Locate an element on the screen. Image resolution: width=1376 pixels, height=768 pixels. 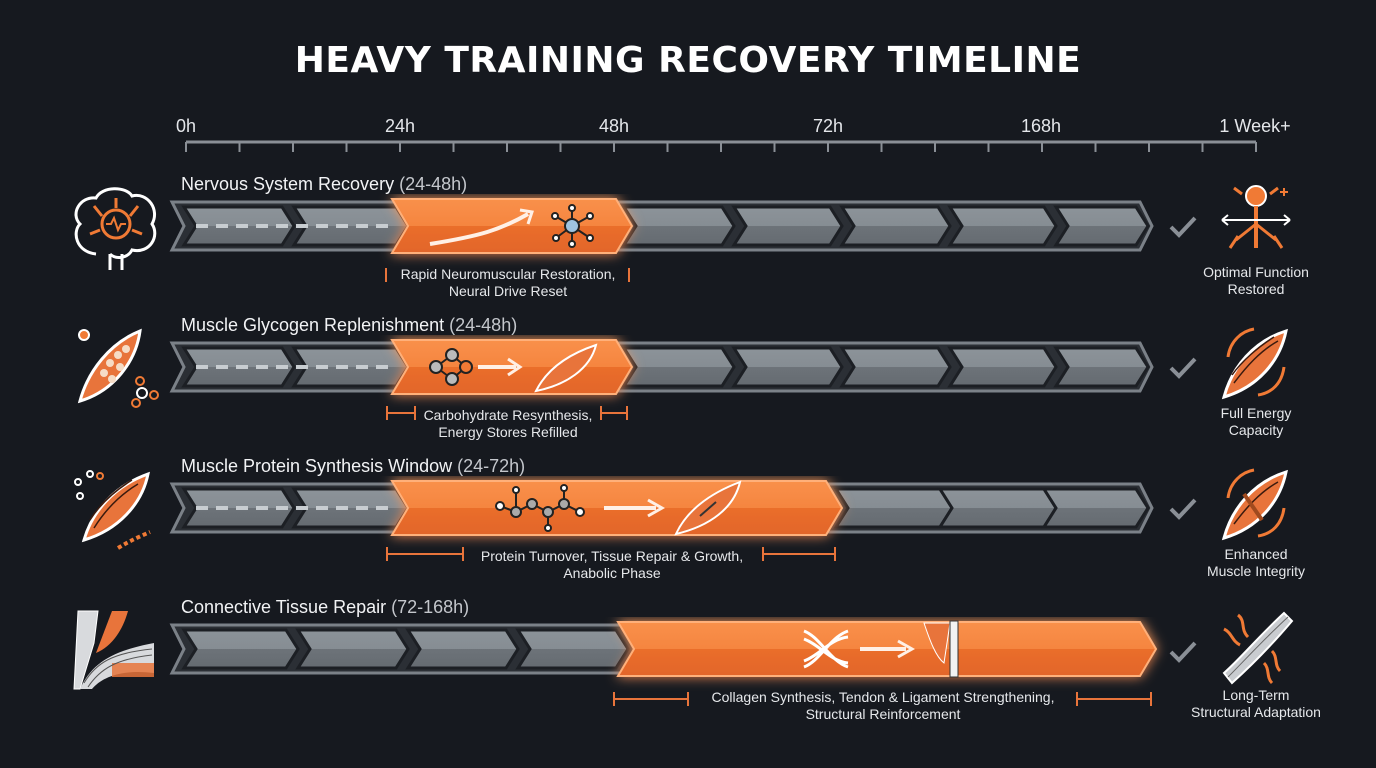
row-title: Nervous System Recovery (24-48h) is located at coordinates (324, 184).